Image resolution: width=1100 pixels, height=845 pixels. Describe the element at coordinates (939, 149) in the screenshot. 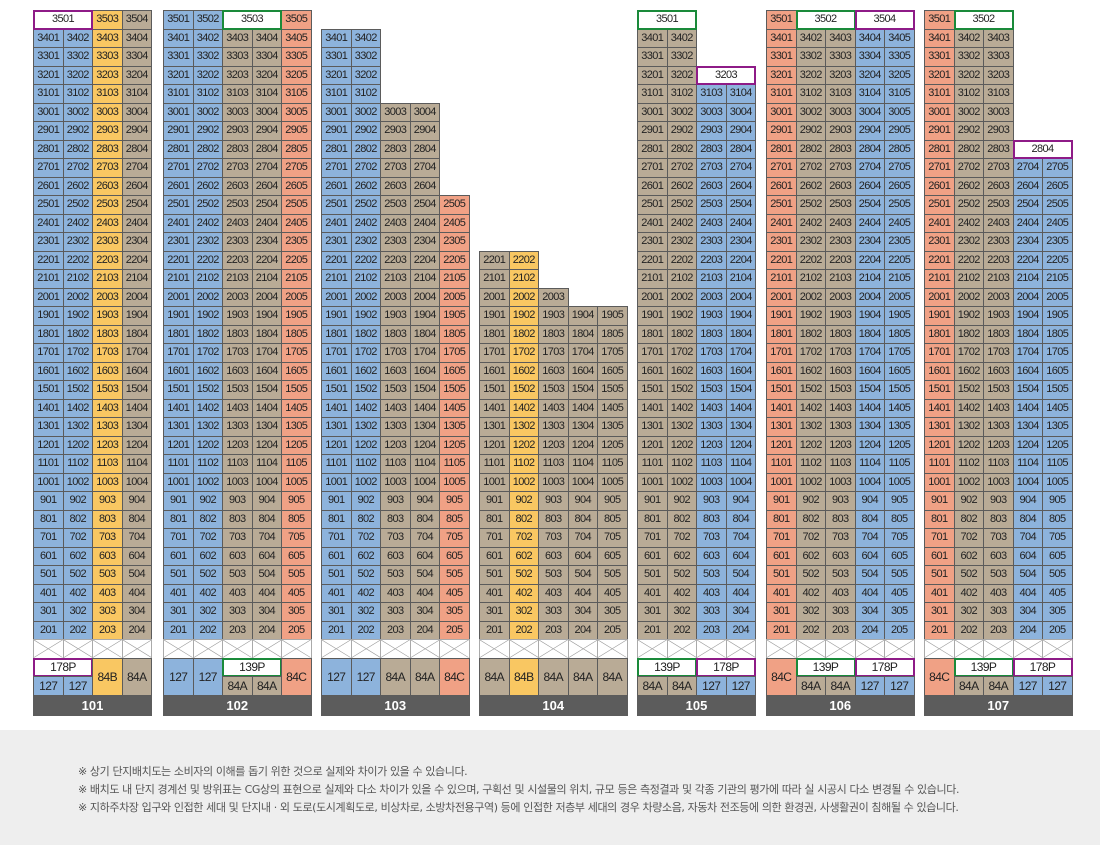

I see `unit-cell: 2801` at that location.